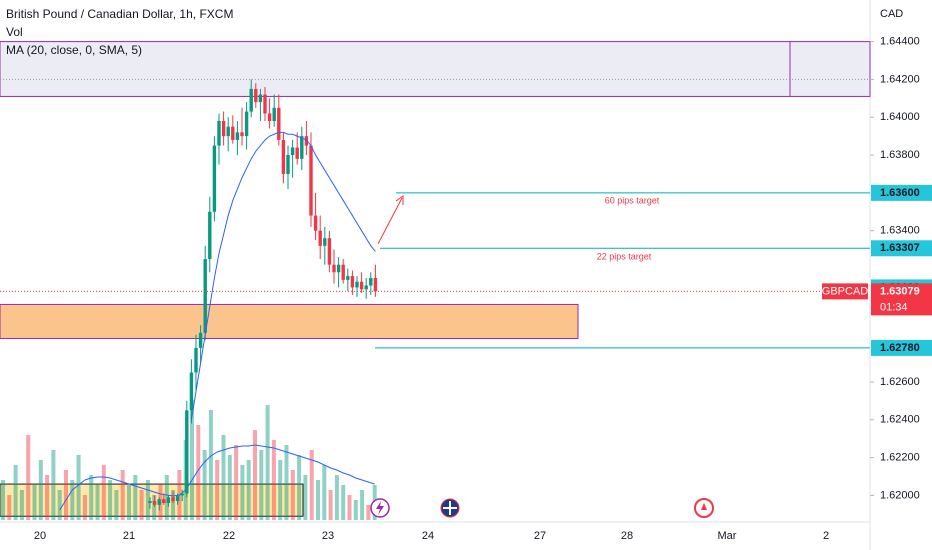  Describe the element at coordinates (901, 299) in the screenshot. I see `last-price-bg` at that location.